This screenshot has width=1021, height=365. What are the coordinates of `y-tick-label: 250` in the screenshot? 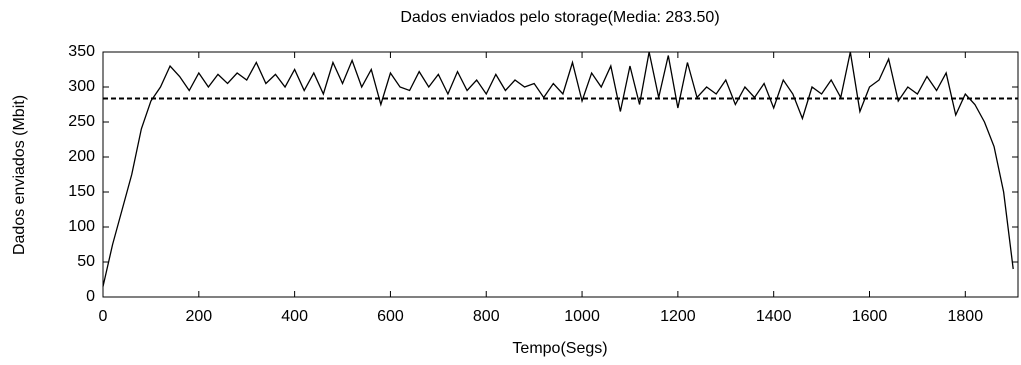 It's located at (81, 121).